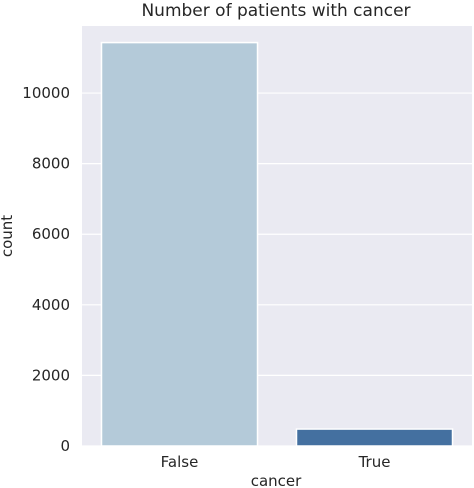 The width and height of the screenshot is (474, 488). What do you see at coordinates (276, 480) in the screenshot?
I see `x-axis-label: cancer` at bounding box center [276, 480].